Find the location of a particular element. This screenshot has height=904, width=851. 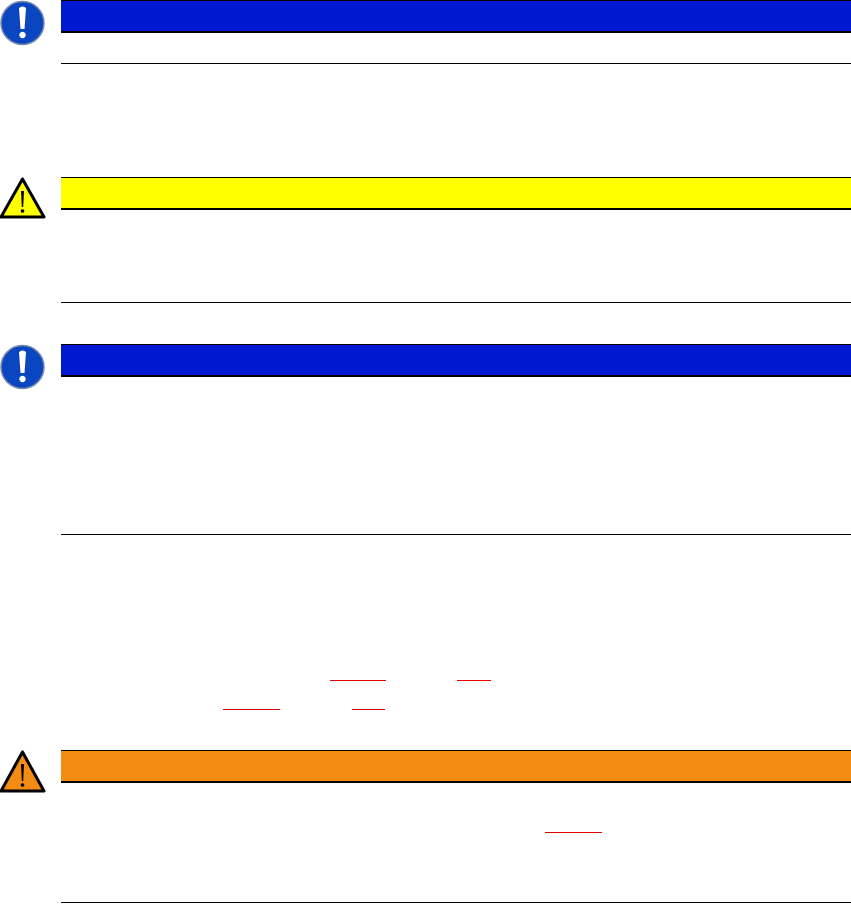

warning-divider is located at coordinates (456, 902).